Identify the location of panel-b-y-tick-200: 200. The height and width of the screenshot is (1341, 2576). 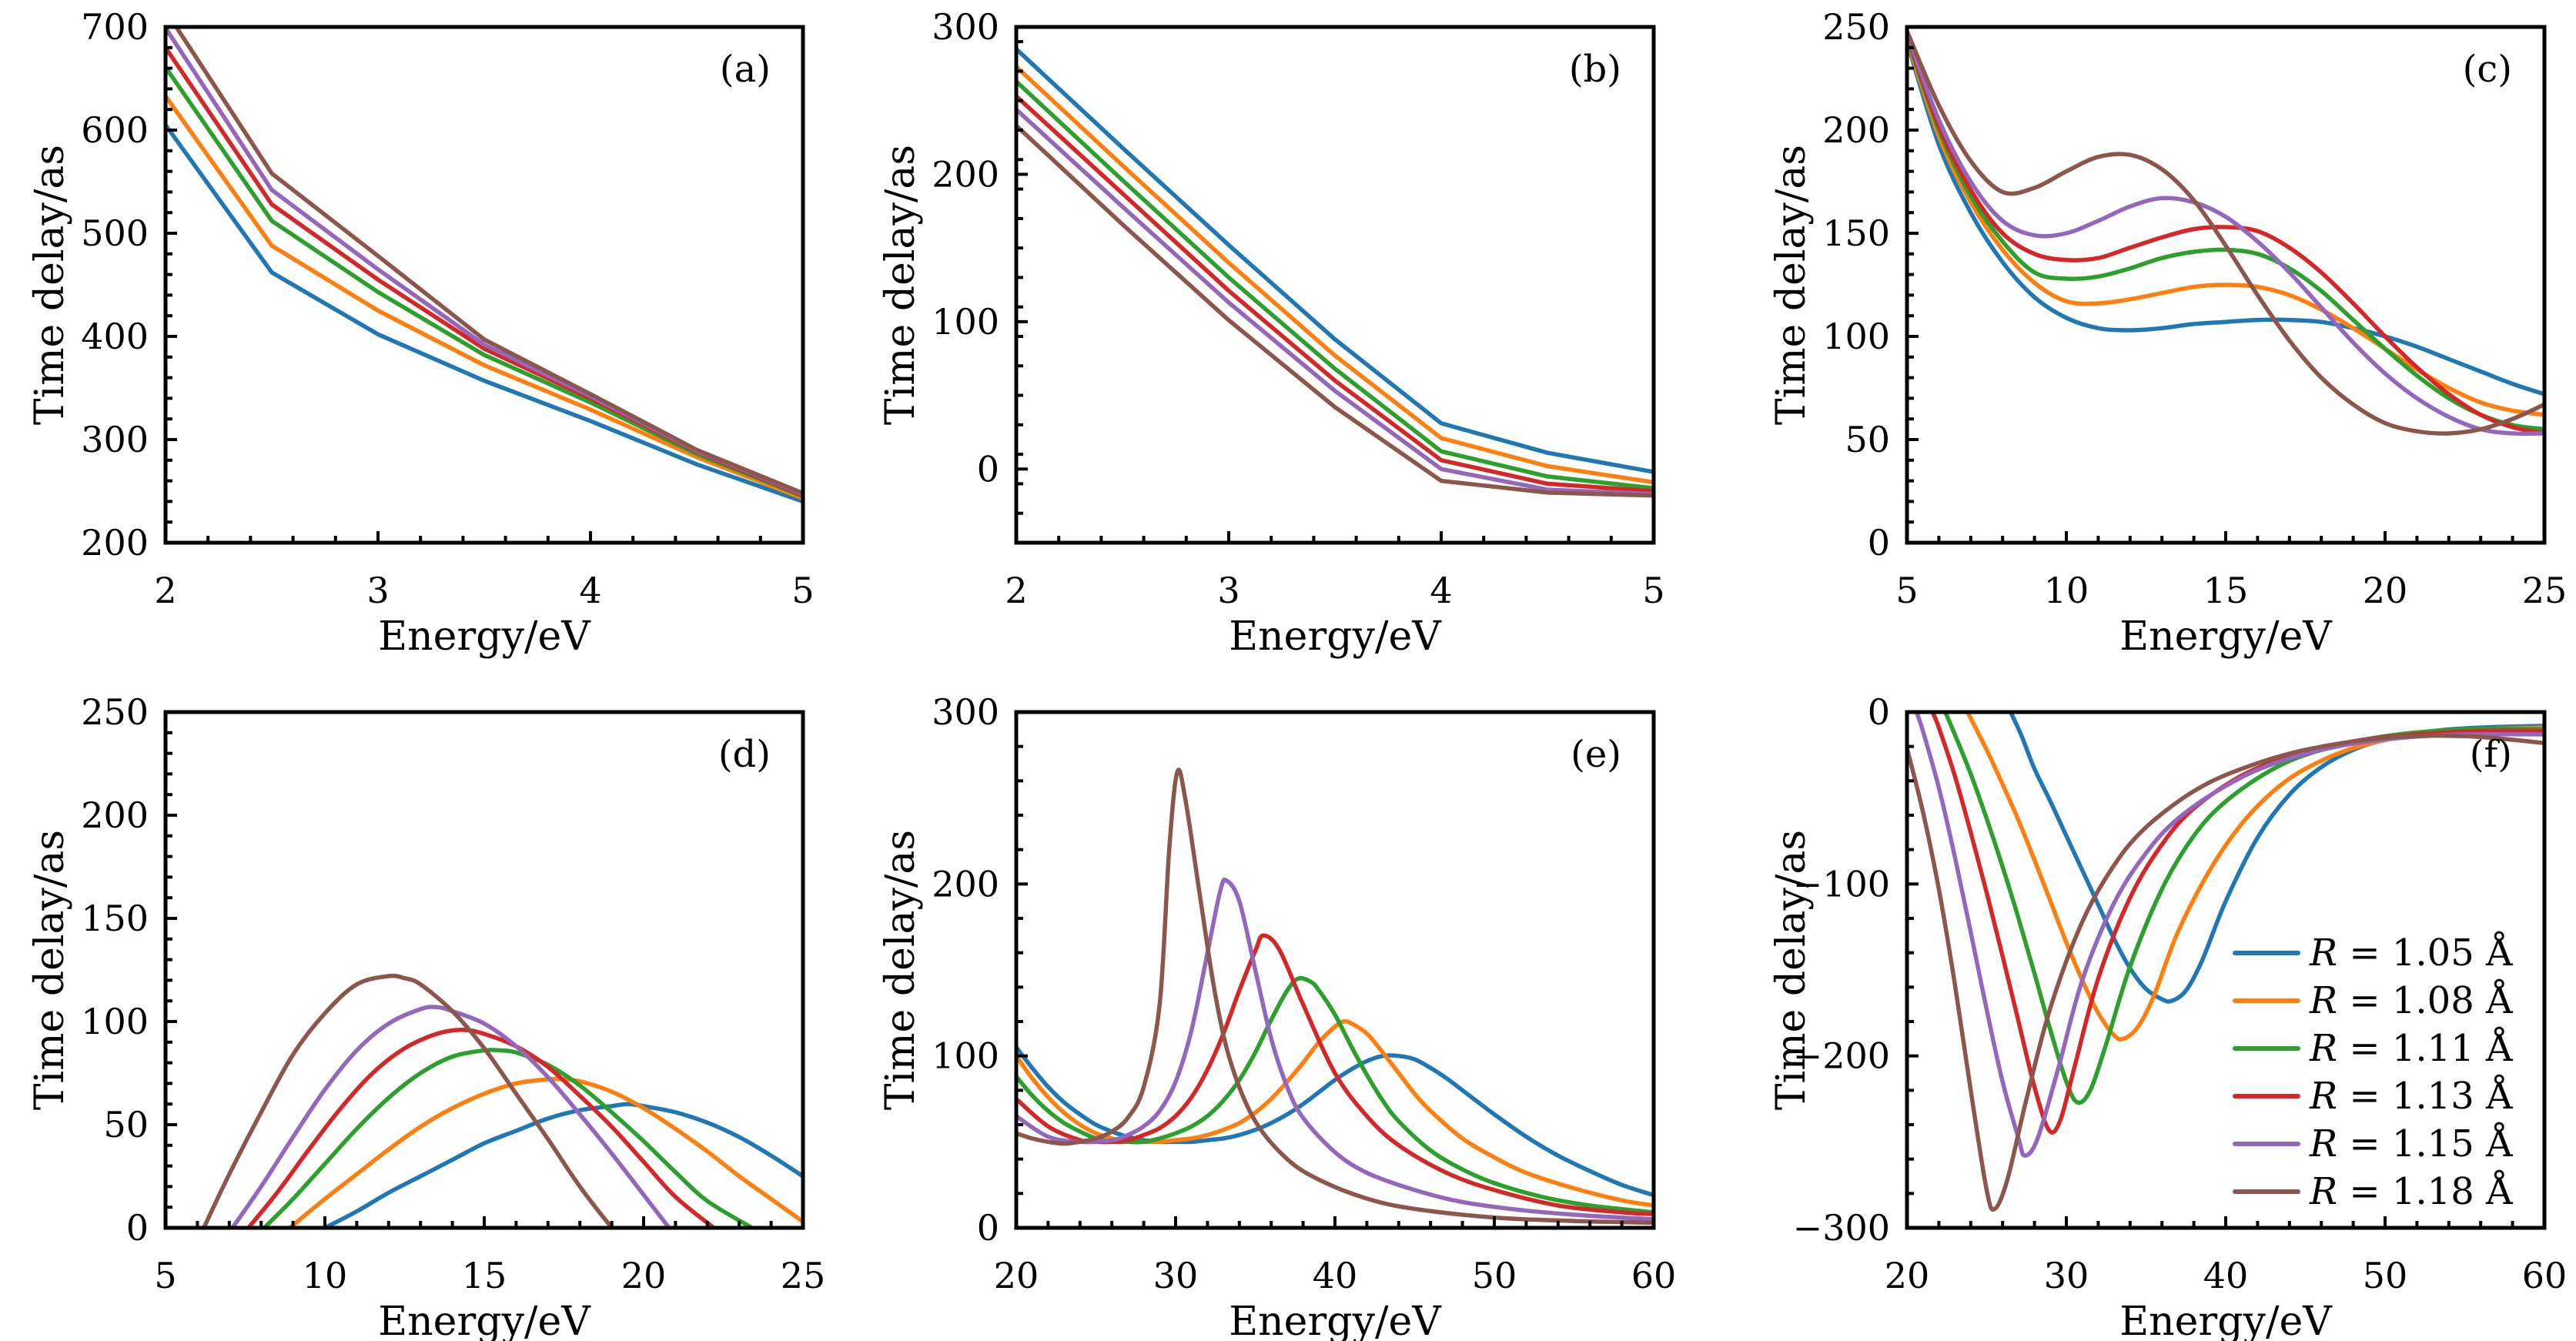
(966, 174).